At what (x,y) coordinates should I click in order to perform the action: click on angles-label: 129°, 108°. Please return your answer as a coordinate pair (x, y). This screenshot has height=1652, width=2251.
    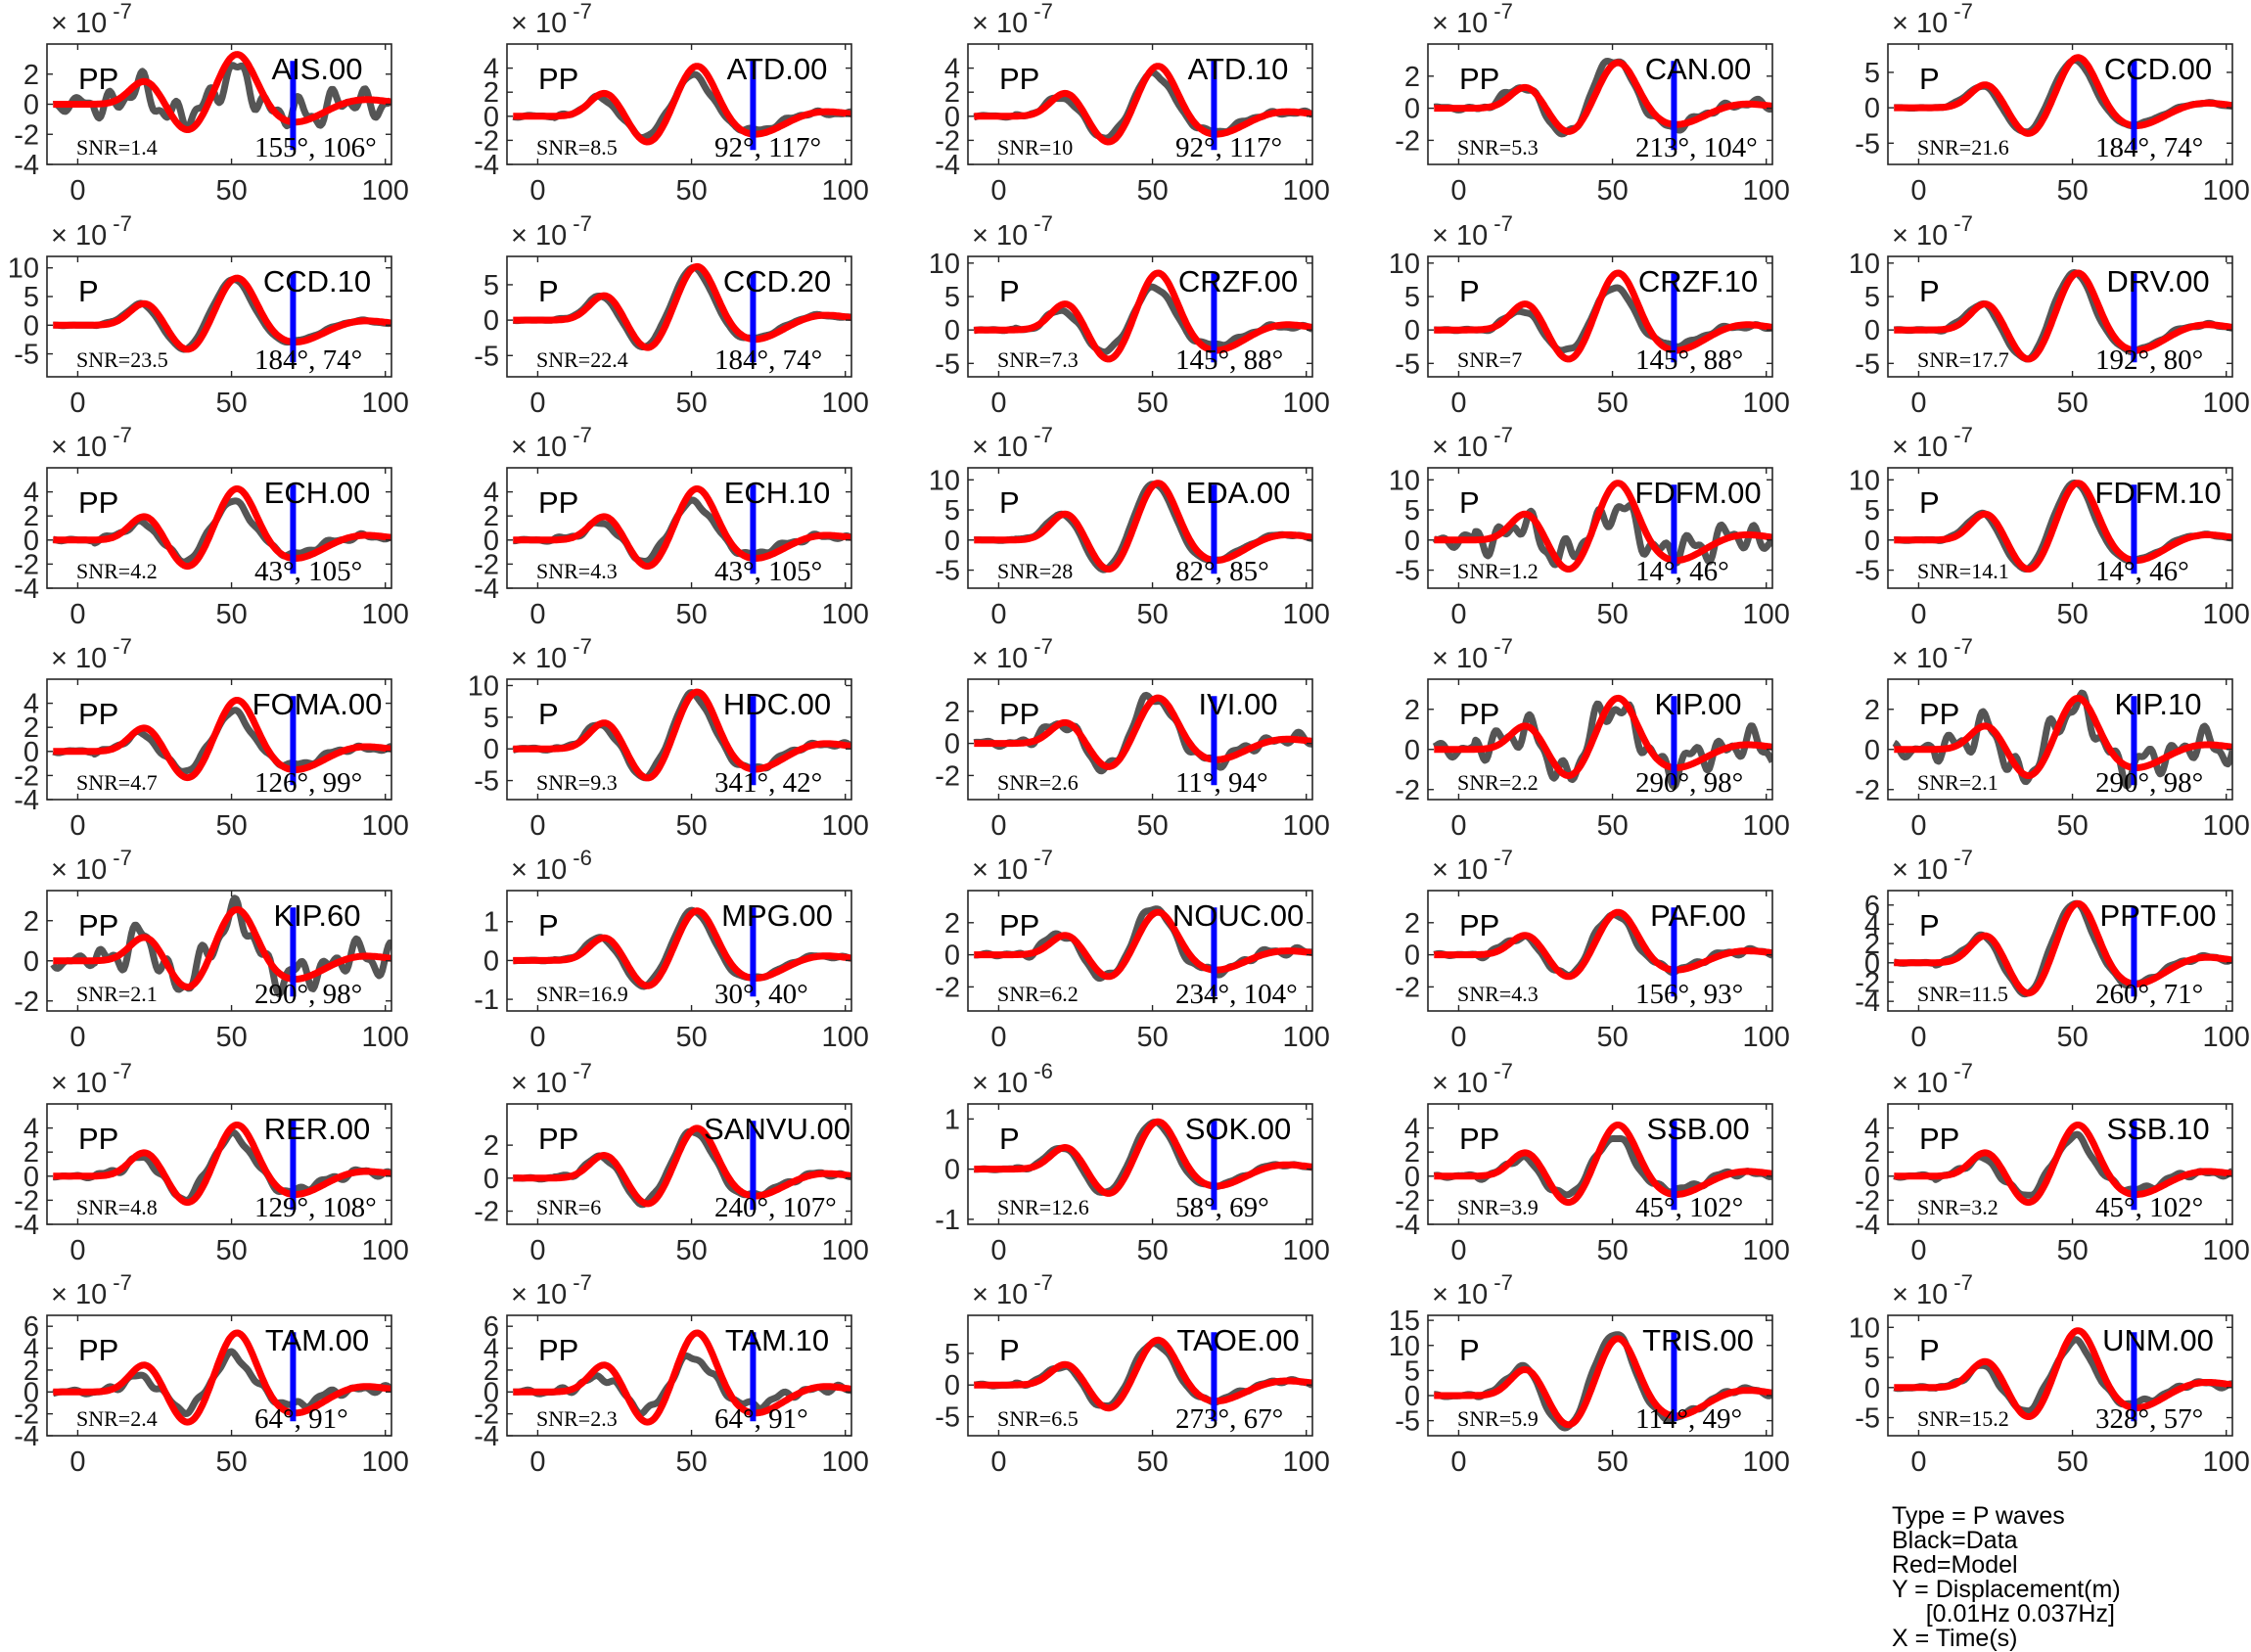
    Looking at the image, I should click on (315, 1207).